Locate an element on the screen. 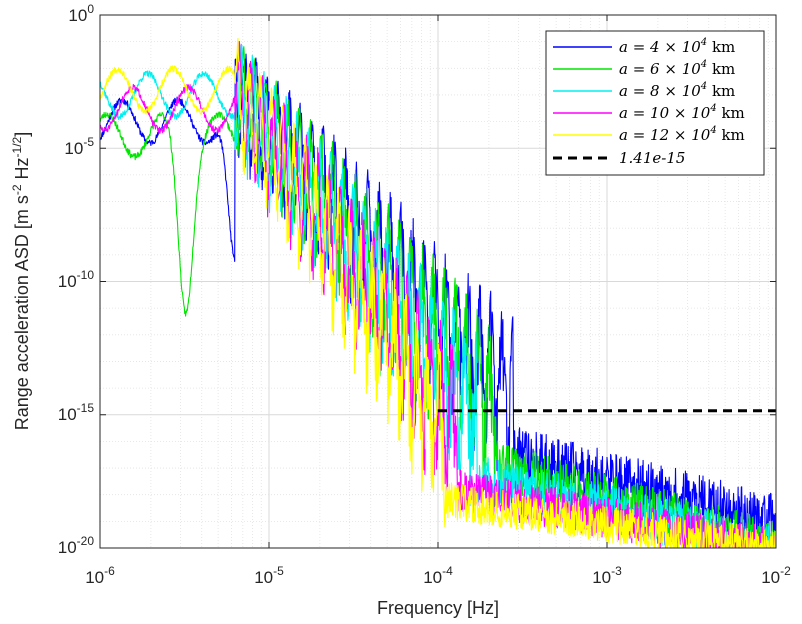  x-tick-label: 10⁻⁴ is located at coordinates (438, 575).